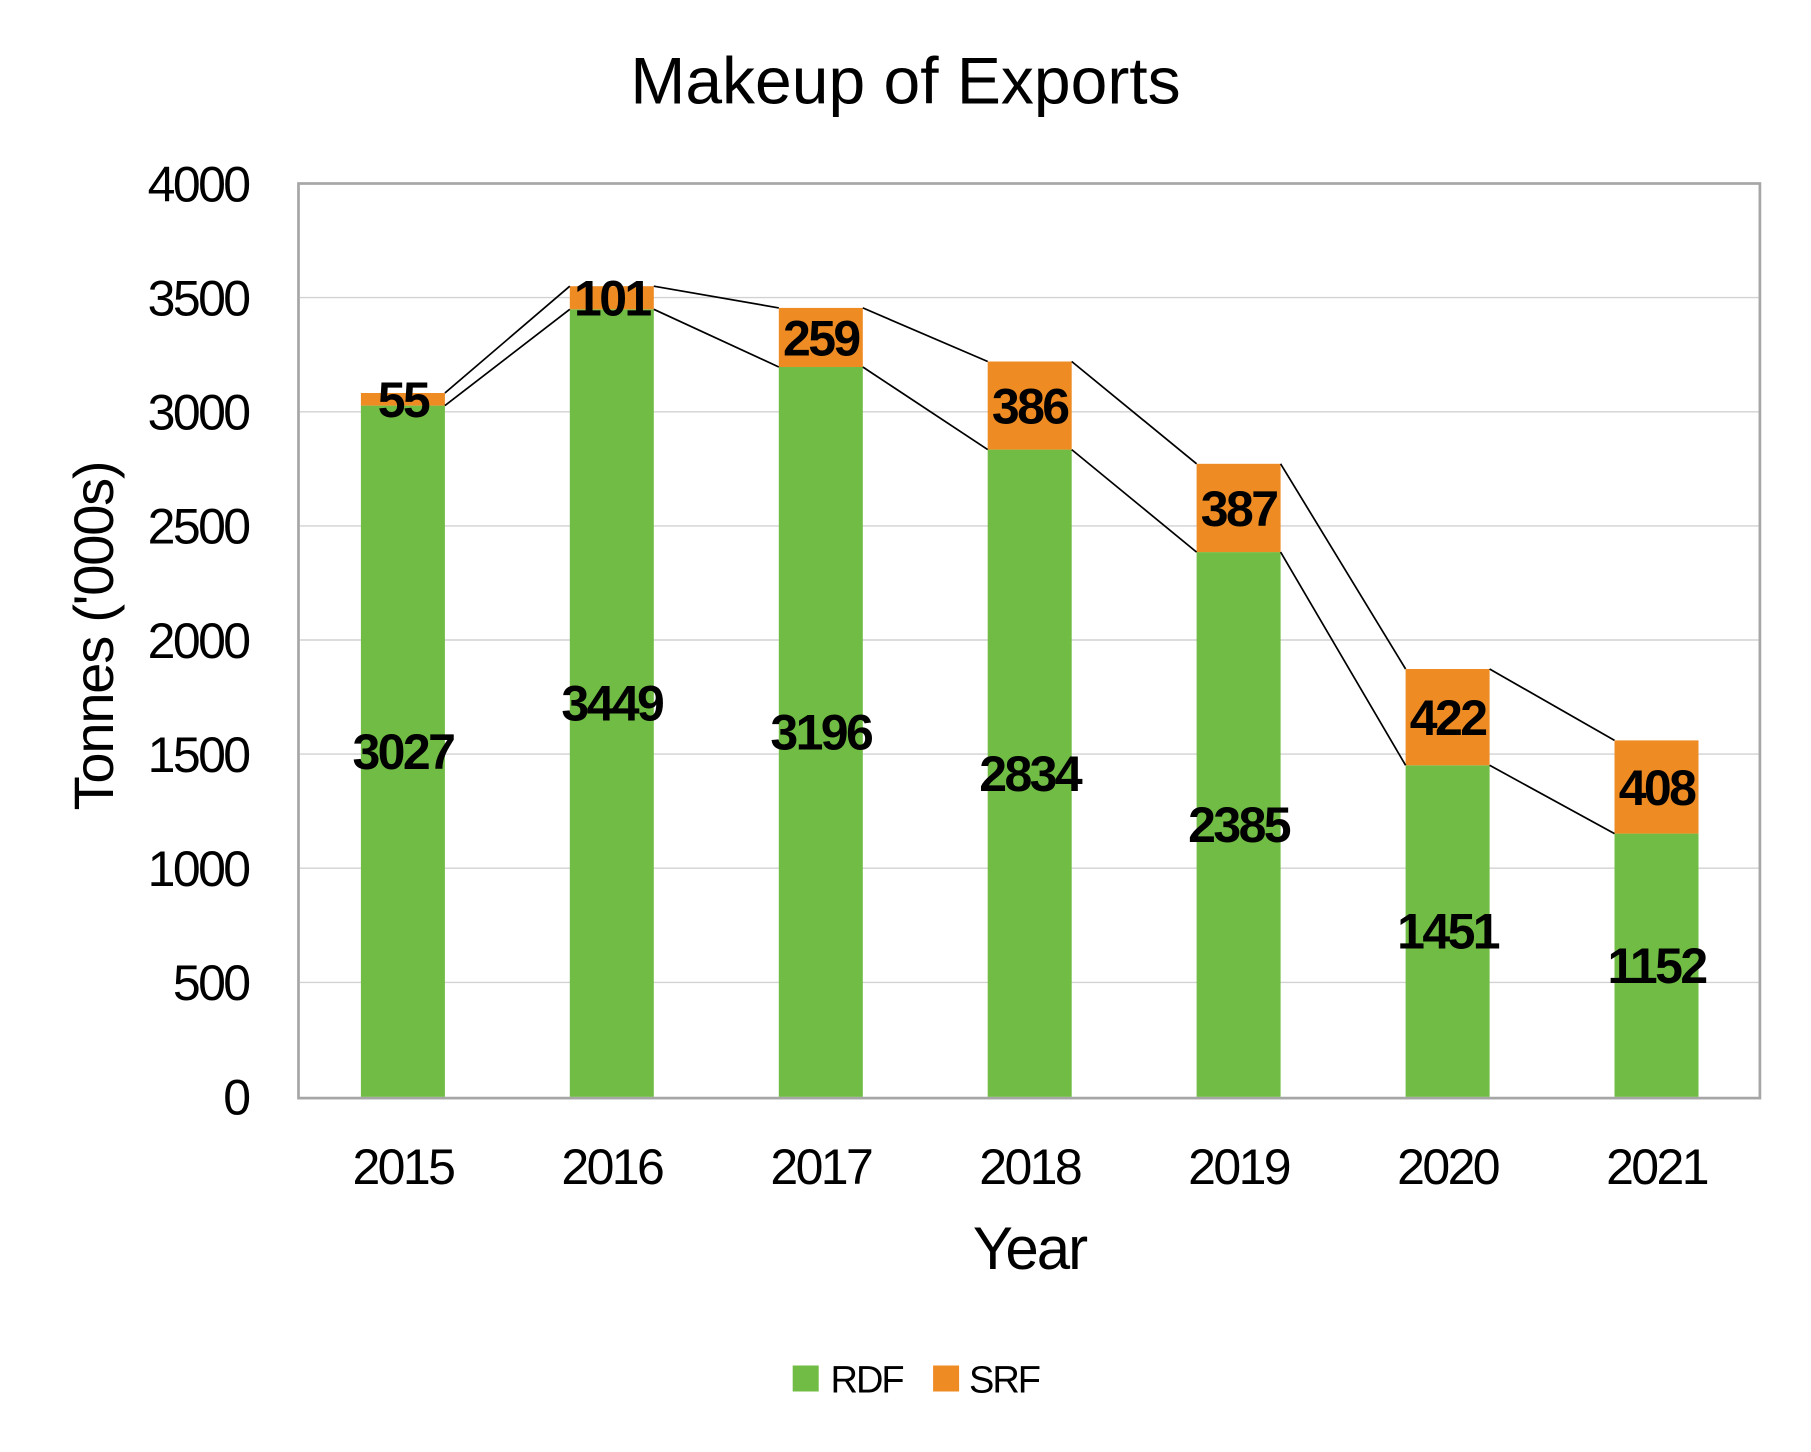 This screenshot has height=1452, width=1811. I want to click on svg-text: 4000, so click(199, 184).